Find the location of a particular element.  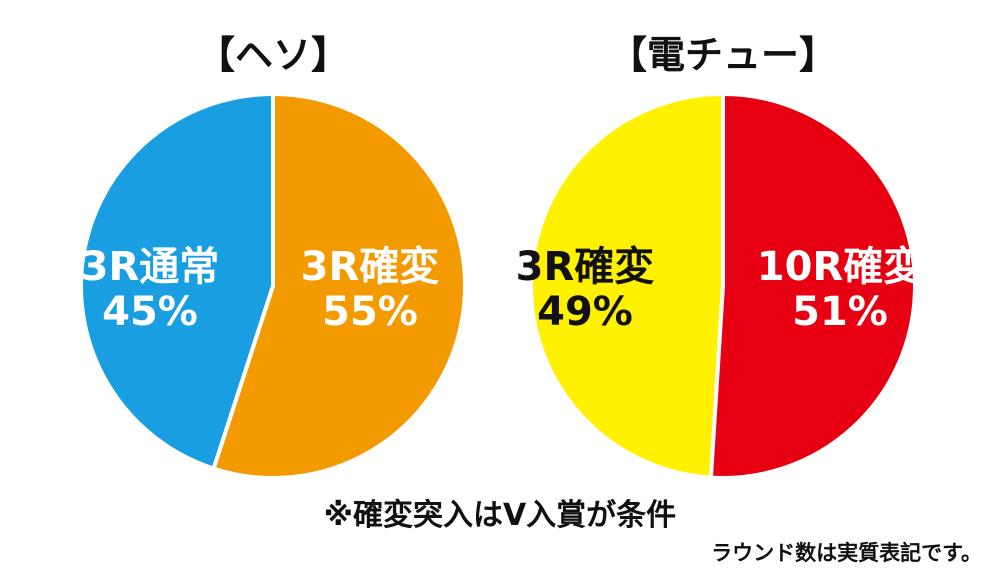

slice-percent: 45% is located at coordinates (150, 312).